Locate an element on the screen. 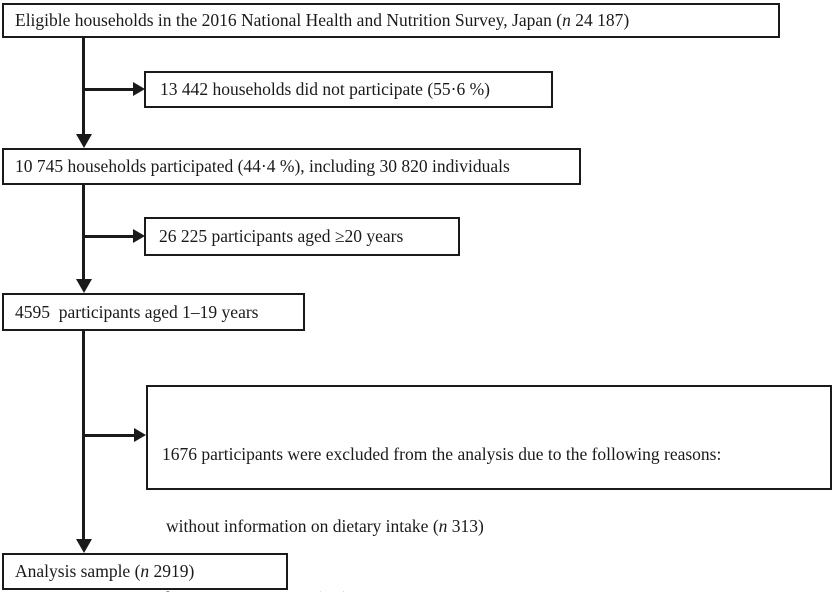  text-segment: without information on dietary intake ( is located at coordinates (302, 526).